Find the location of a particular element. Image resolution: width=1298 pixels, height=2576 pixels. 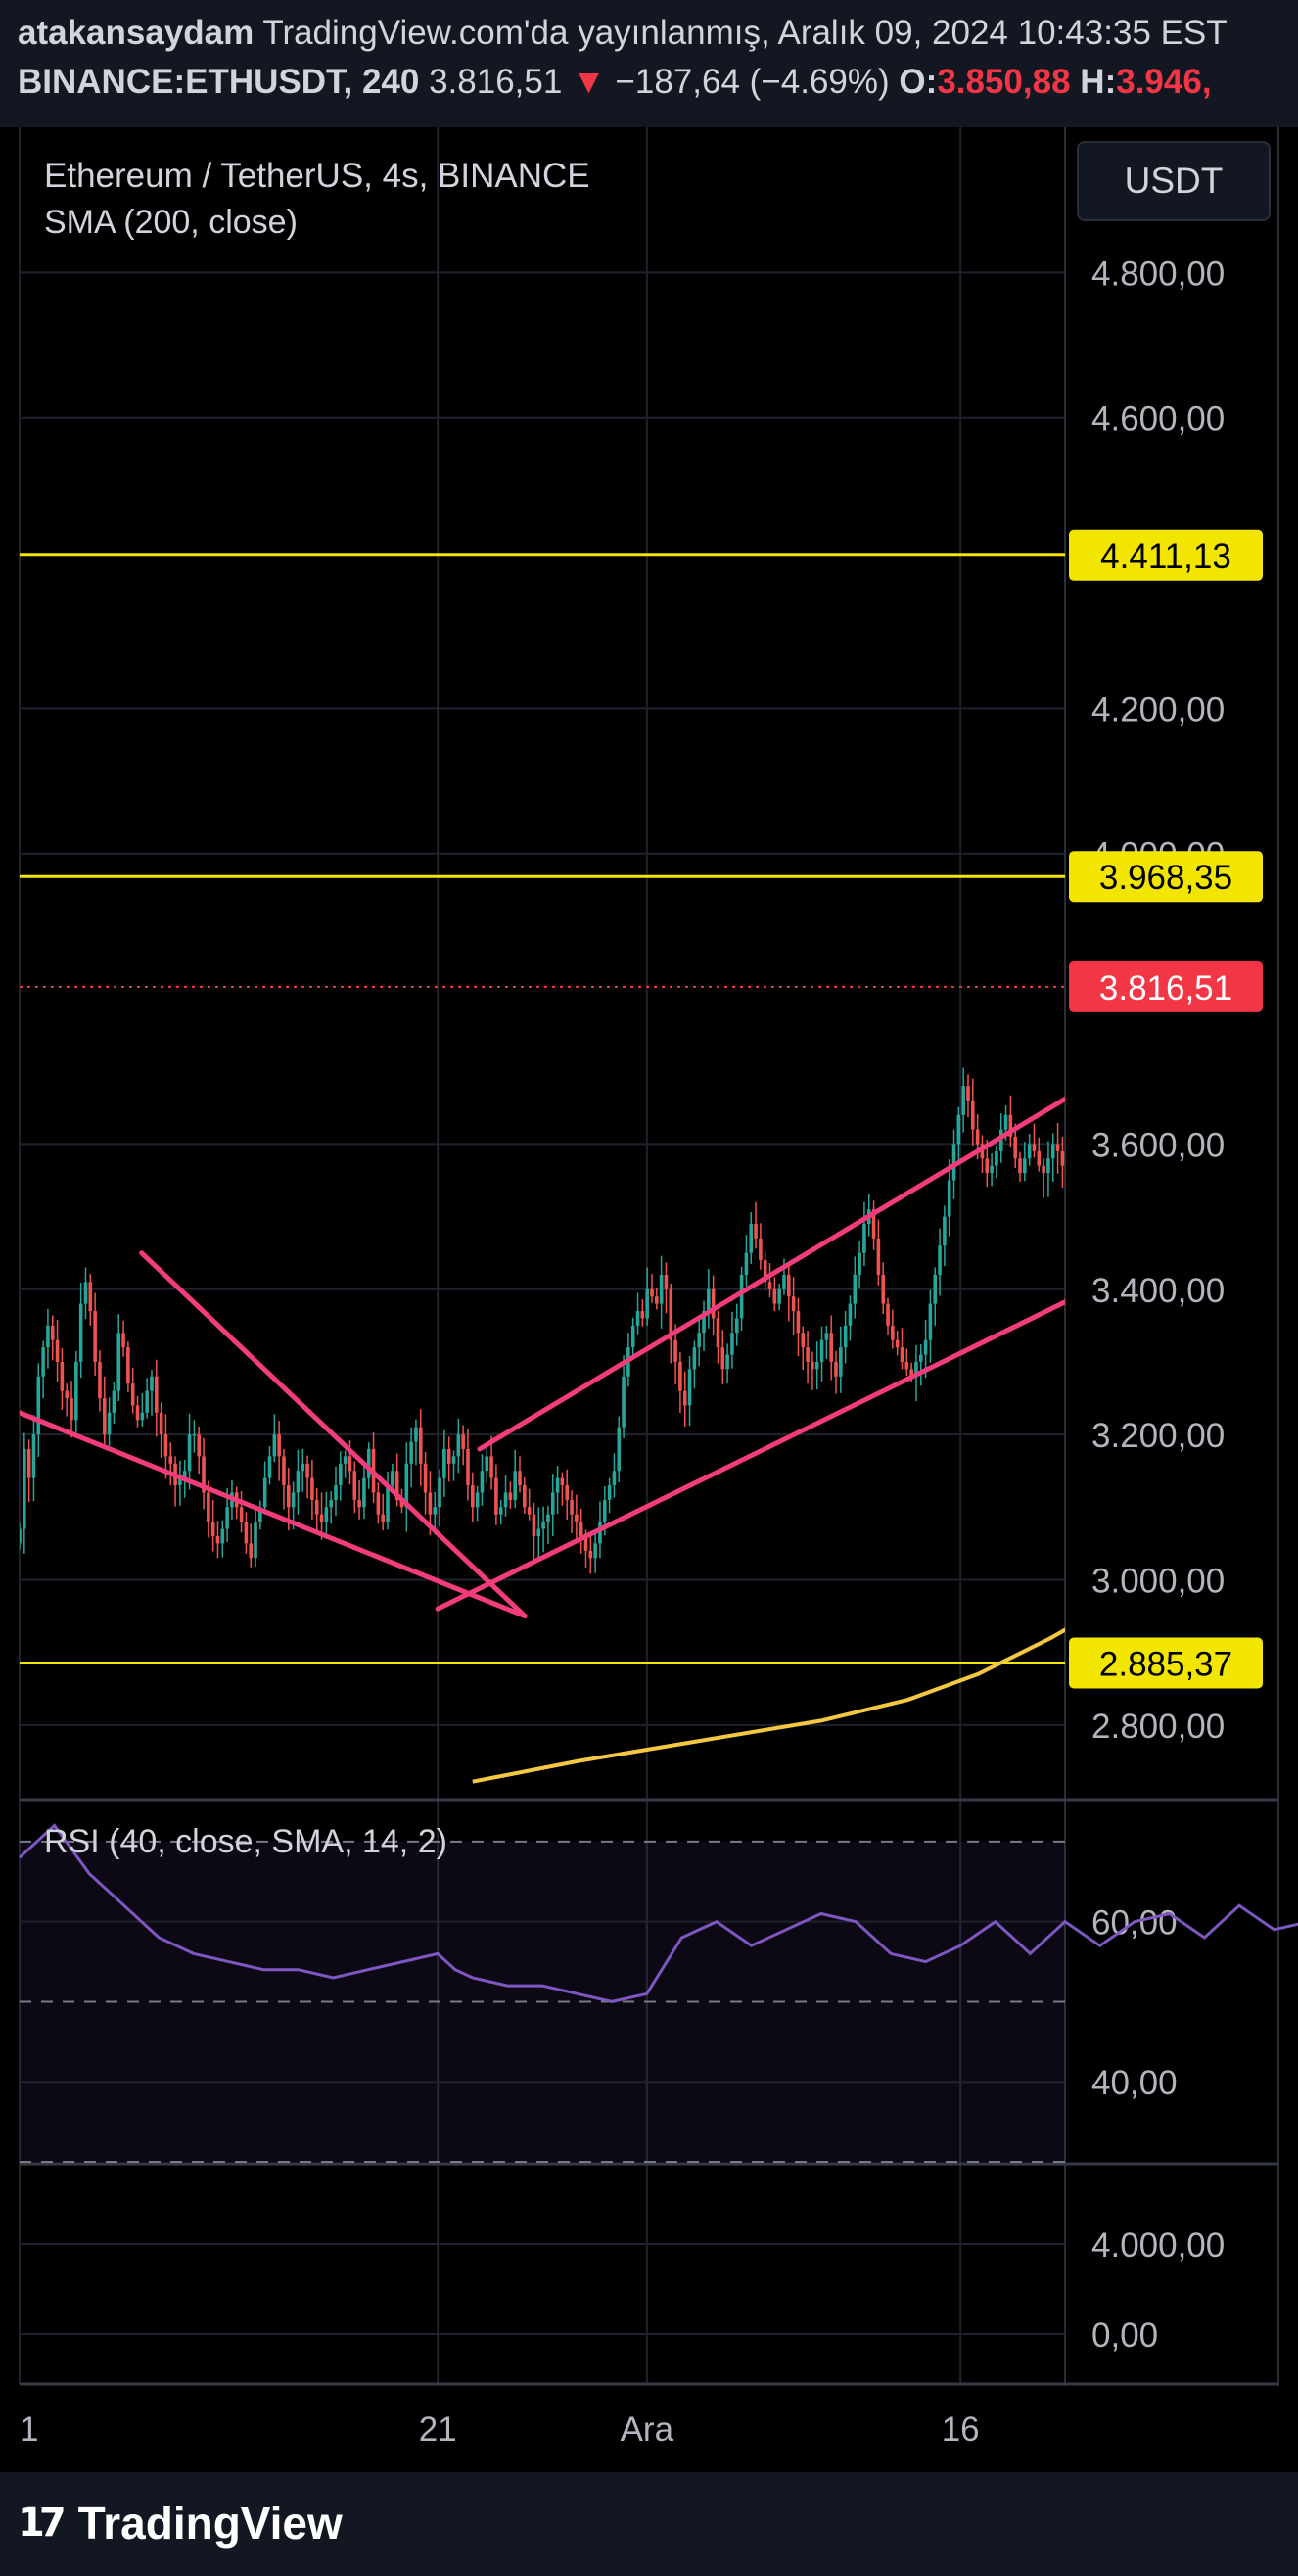

price-tick-label: 3.200,00 is located at coordinates (1158, 1436).